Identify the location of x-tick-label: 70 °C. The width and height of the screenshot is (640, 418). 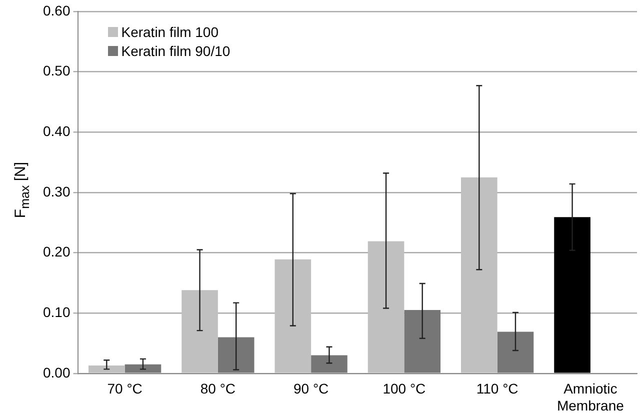
(124, 388).